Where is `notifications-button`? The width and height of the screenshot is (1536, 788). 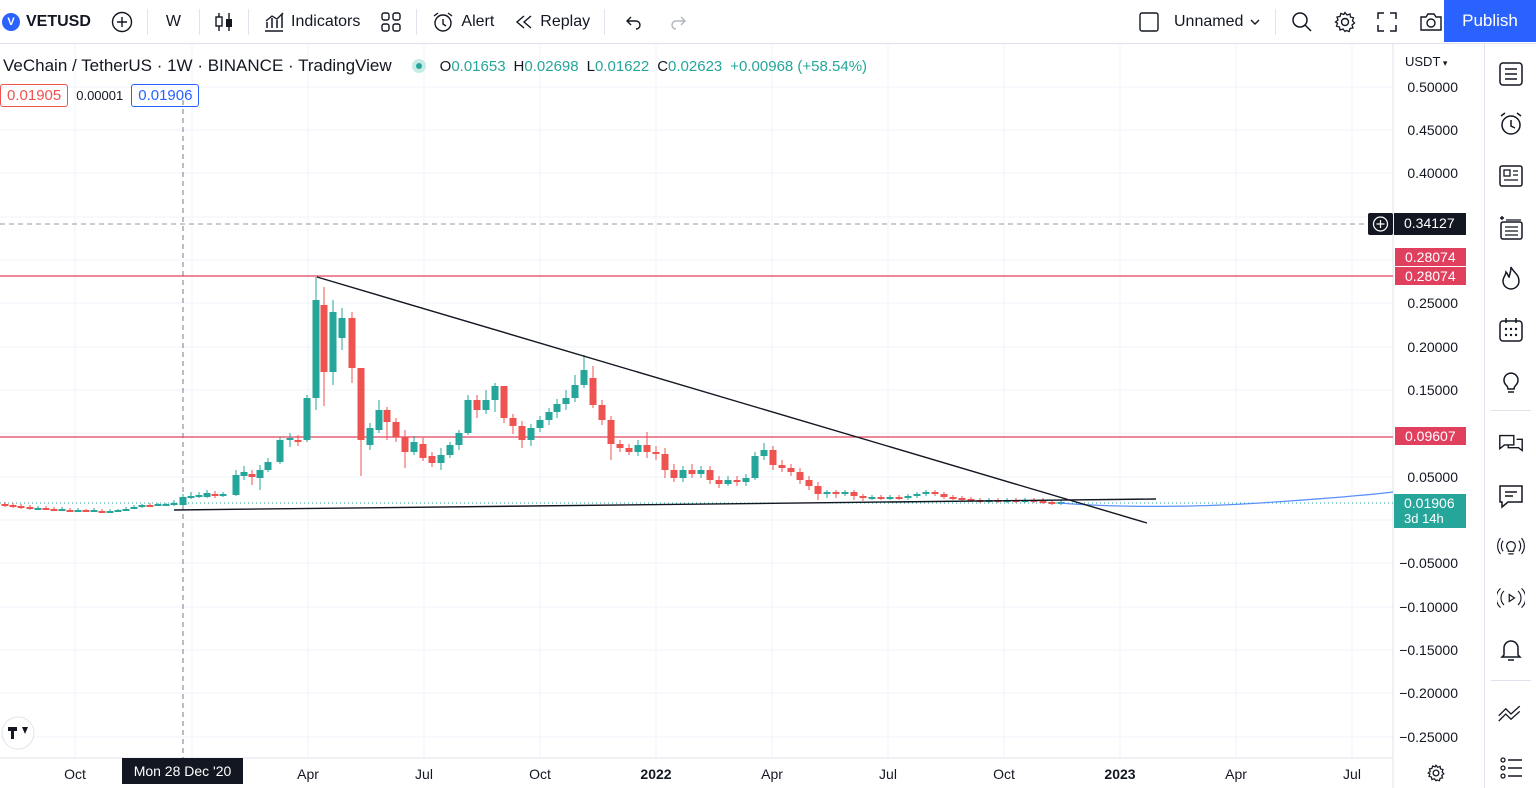 notifications-button is located at coordinates (1511, 650).